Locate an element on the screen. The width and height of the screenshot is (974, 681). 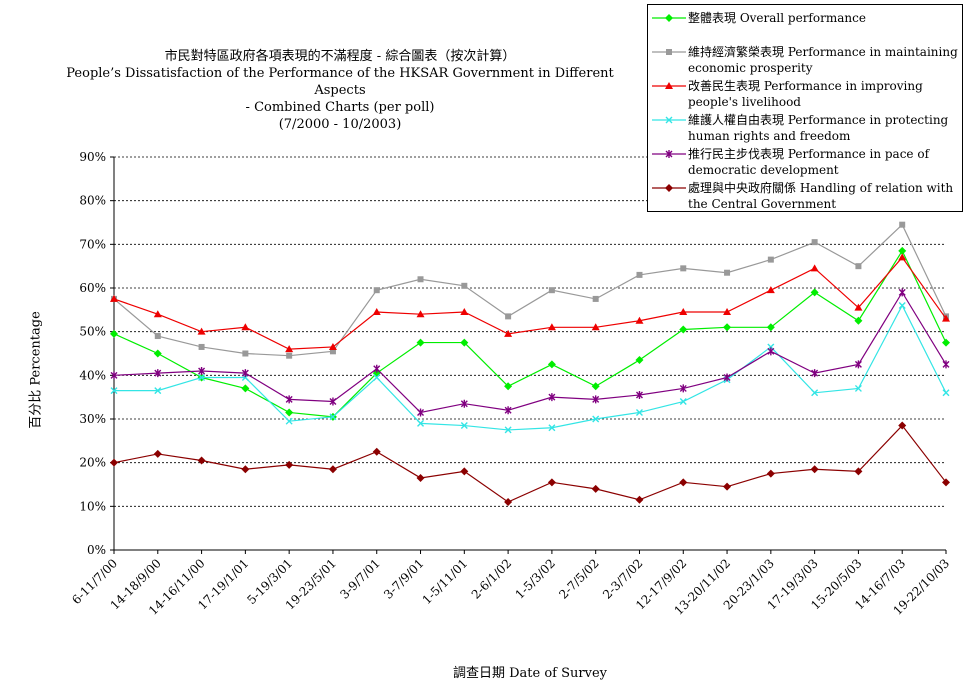
x-tick-label: 2-6/1/02 is located at coordinates (491, 578).